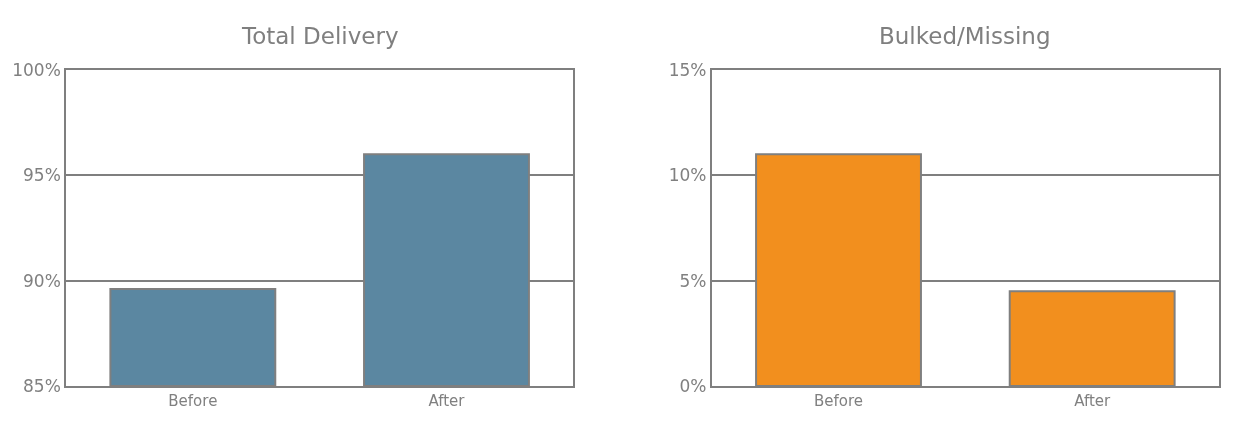  I want to click on y-tick-label: 10%, so click(687, 175).